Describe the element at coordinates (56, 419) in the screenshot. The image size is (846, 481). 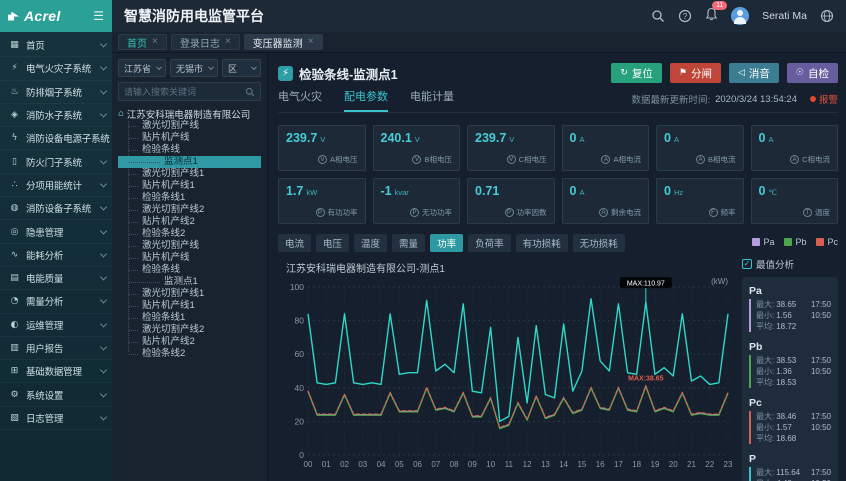
I see `sidebar-item-log-mgmt: ▧ 日志管理` at that location.